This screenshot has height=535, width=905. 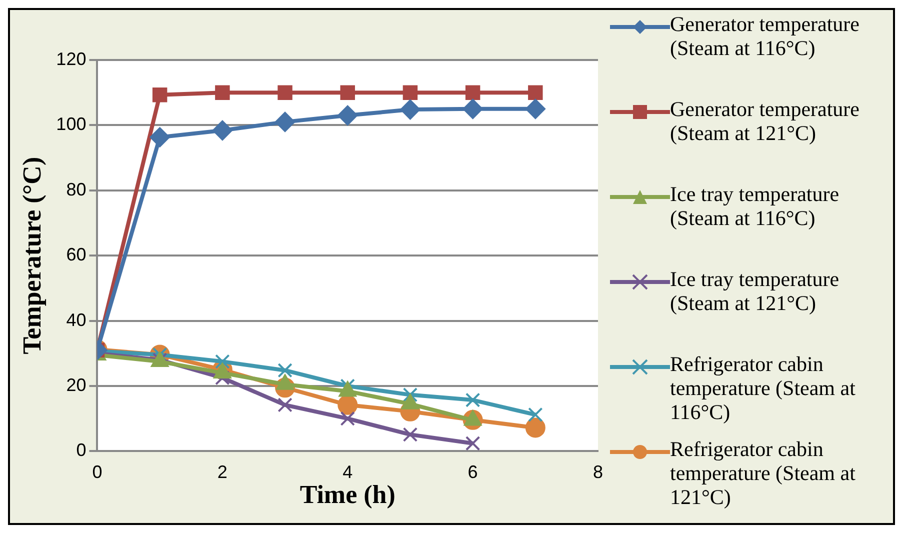 What do you see at coordinates (763, 388) in the screenshot?
I see `legend-label: Refrigerator cabin temperature (Steam at 116°C)` at bounding box center [763, 388].